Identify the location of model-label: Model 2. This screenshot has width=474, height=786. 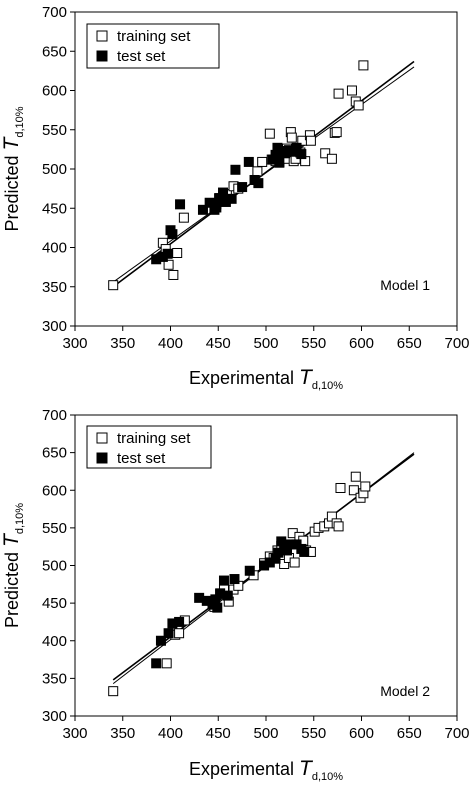
(405, 691).